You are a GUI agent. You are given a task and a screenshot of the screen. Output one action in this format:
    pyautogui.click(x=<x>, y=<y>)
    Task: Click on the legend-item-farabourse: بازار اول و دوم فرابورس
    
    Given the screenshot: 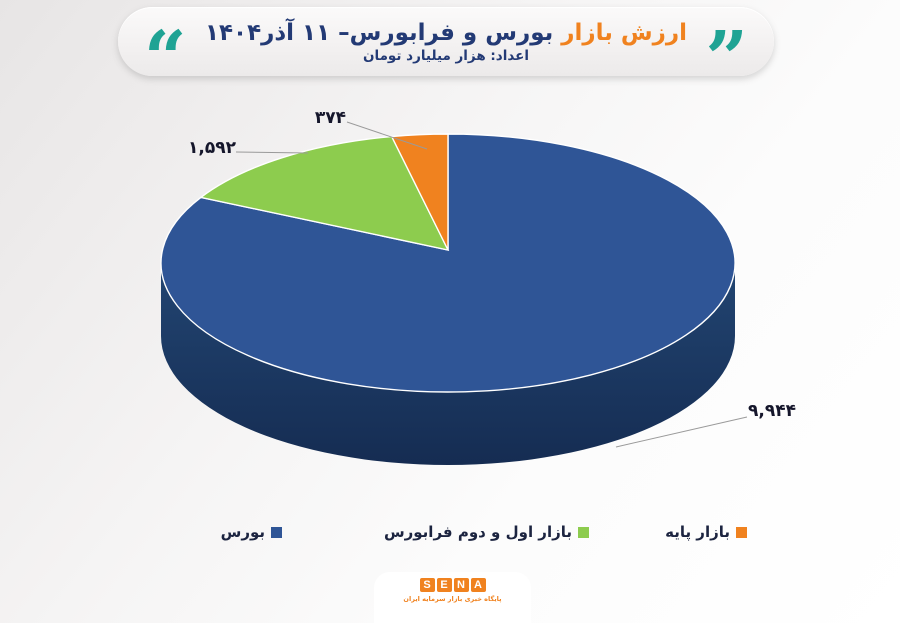 What is the action you would take?
    pyautogui.click(x=486, y=532)
    